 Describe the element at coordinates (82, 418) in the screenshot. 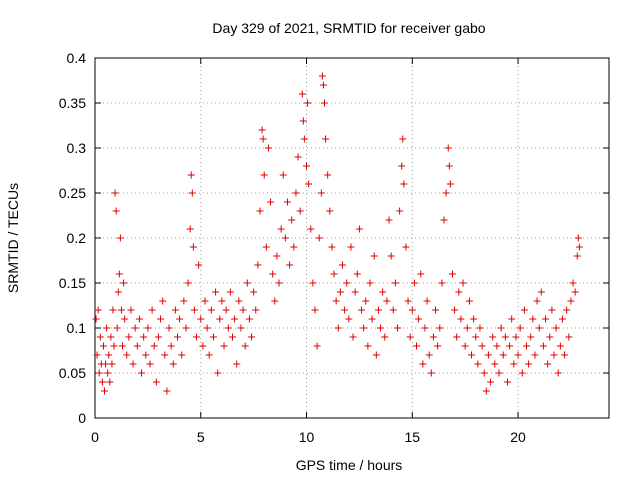

I see `y-tick-label: 0` at that location.